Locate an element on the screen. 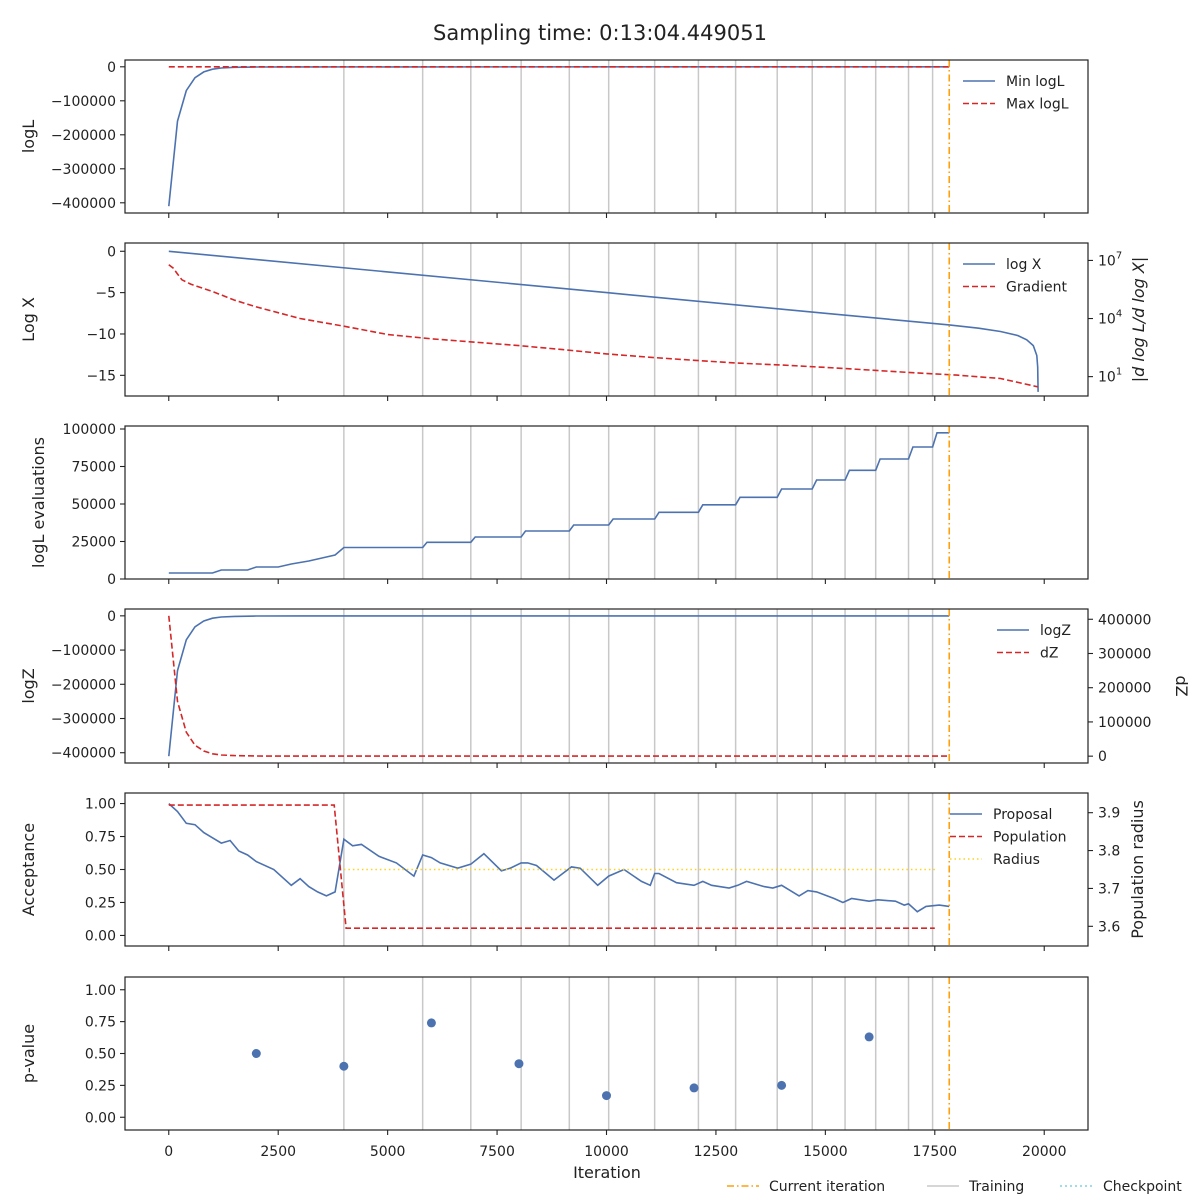 The width and height of the screenshot is (1200, 1200). legend: log X Gradient is located at coordinates (1015, 276).